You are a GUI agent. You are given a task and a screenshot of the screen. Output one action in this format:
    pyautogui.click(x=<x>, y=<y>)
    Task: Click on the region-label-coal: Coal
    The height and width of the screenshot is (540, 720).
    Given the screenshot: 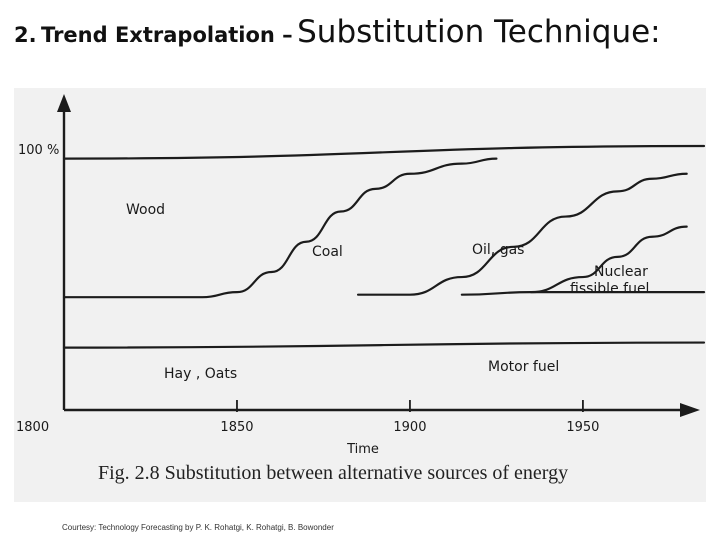 What is the action you would take?
    pyautogui.click(x=327, y=252)
    